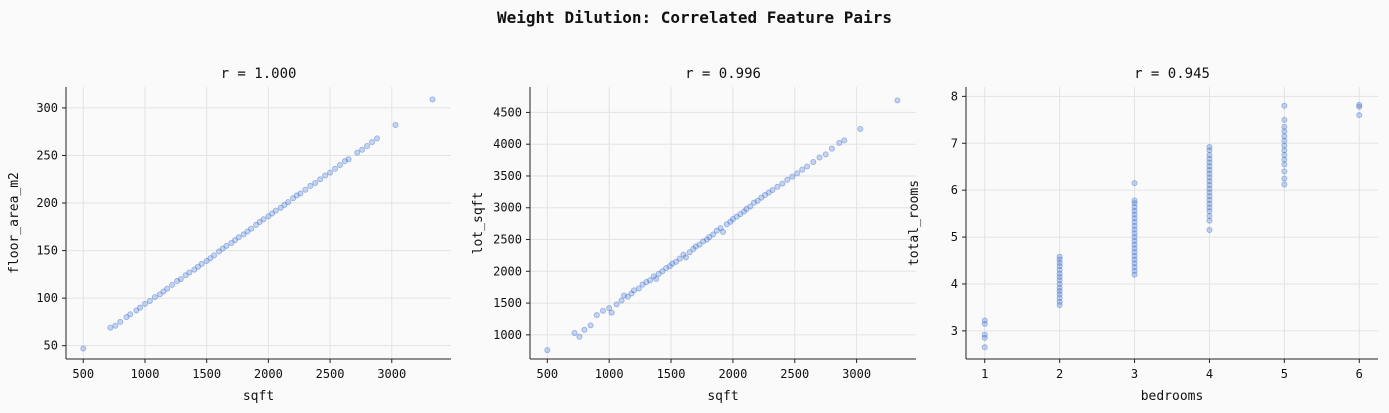  I want to click on y-tick-label: 300, so click(47, 108).